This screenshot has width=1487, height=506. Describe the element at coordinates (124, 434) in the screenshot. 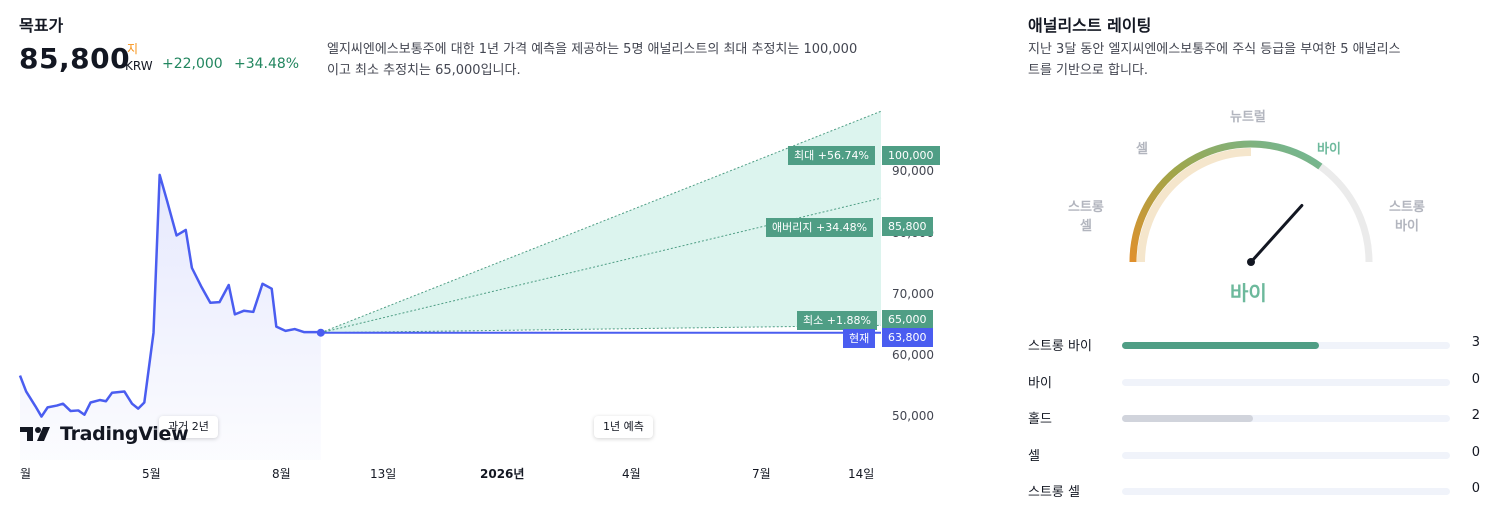

I see `tradingview-logo-text: TradingView` at that location.